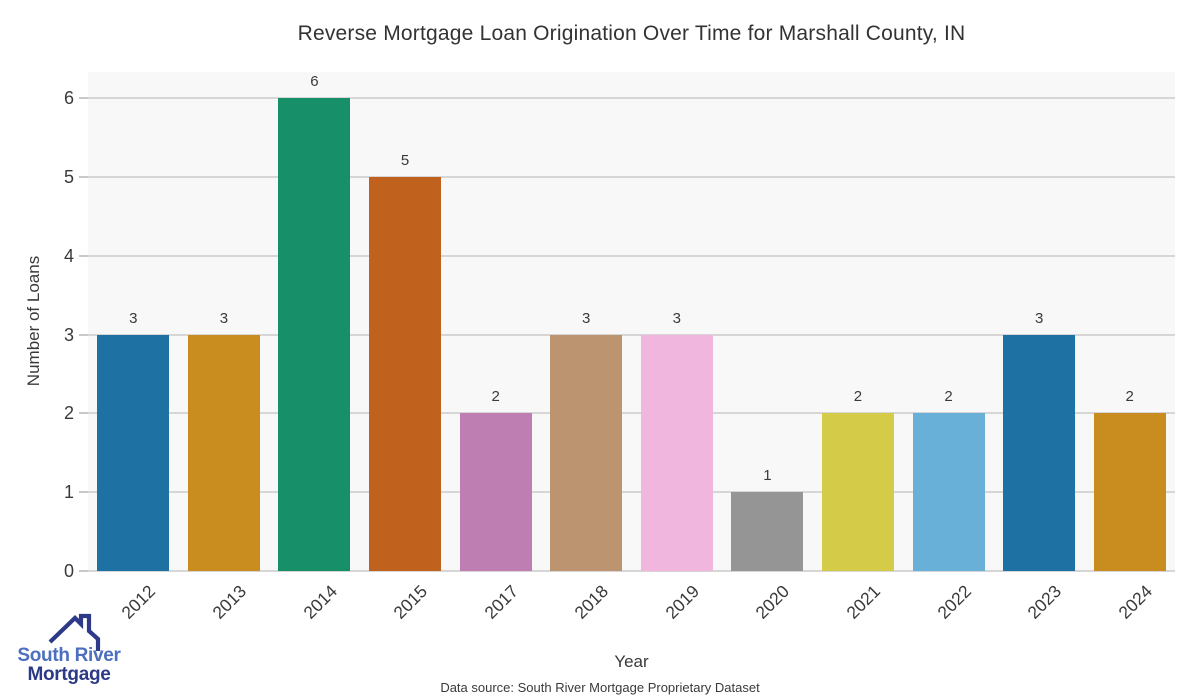 Image resolution: width=1200 pixels, height=700 pixels. I want to click on gridline-y3, so click(631, 334).